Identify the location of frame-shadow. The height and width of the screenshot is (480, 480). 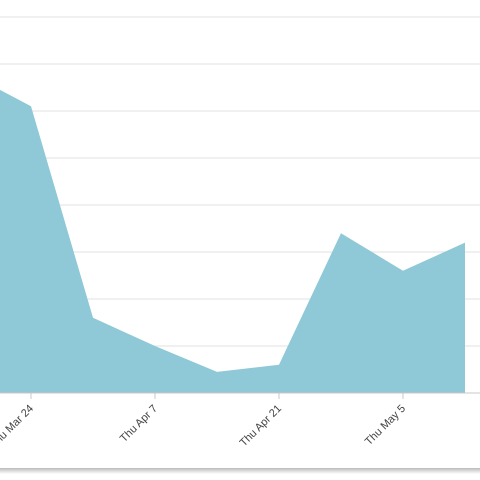
(240, 471).